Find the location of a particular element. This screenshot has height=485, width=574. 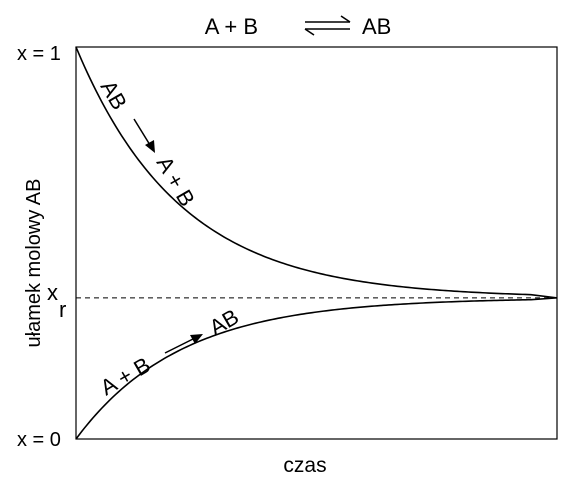

y-tick-top: x = 1 is located at coordinates (39, 54).